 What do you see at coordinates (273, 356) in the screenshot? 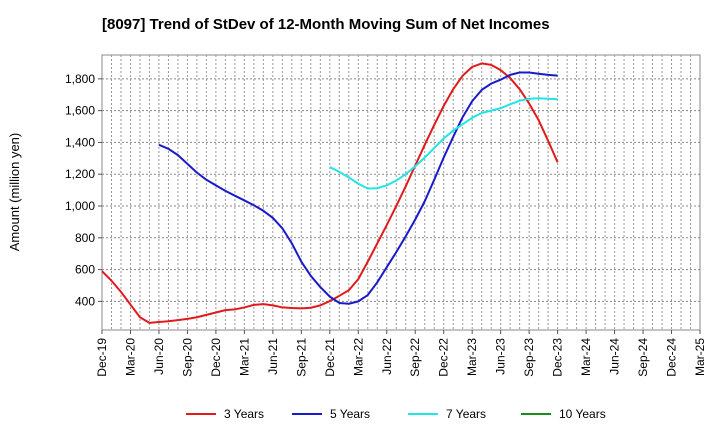
I see `x-tick-label: Jun-21` at bounding box center [273, 356].